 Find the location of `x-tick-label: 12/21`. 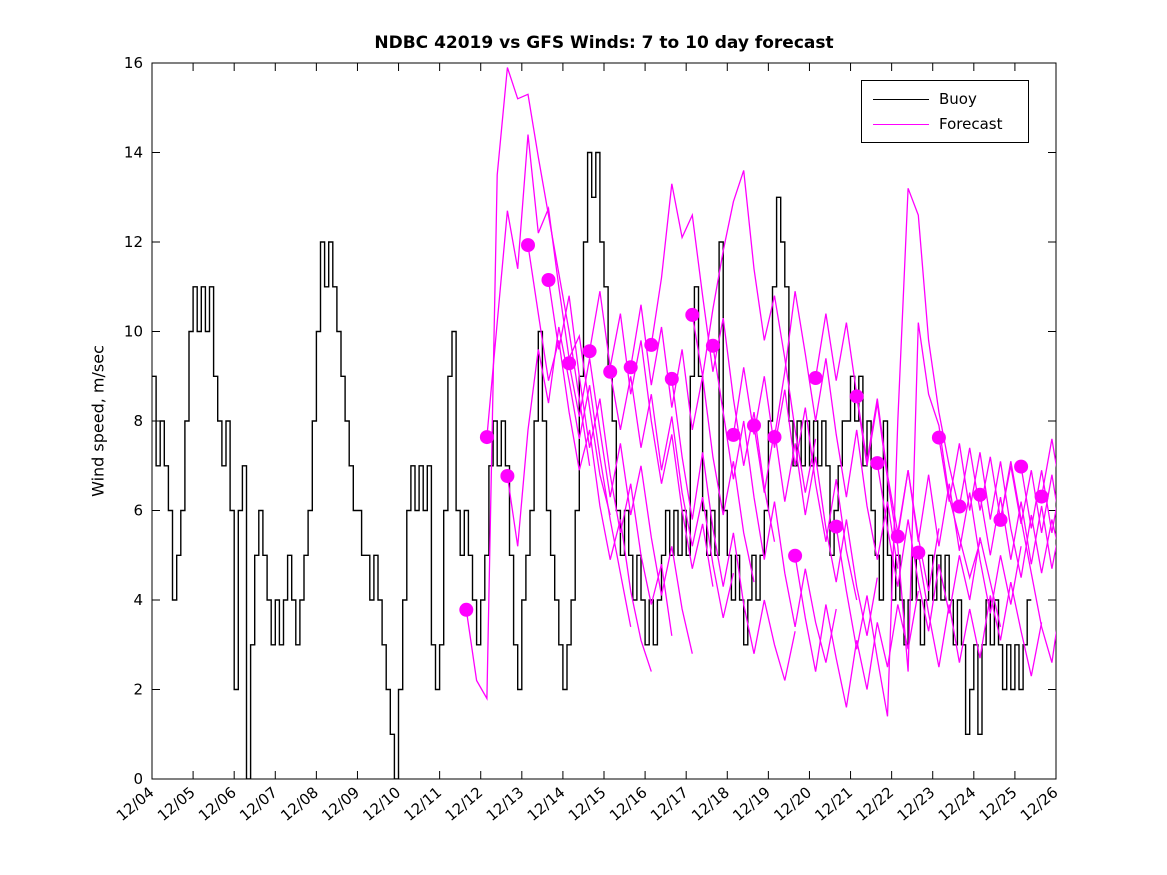

x-tick-label: 12/21 is located at coordinates (833, 804).